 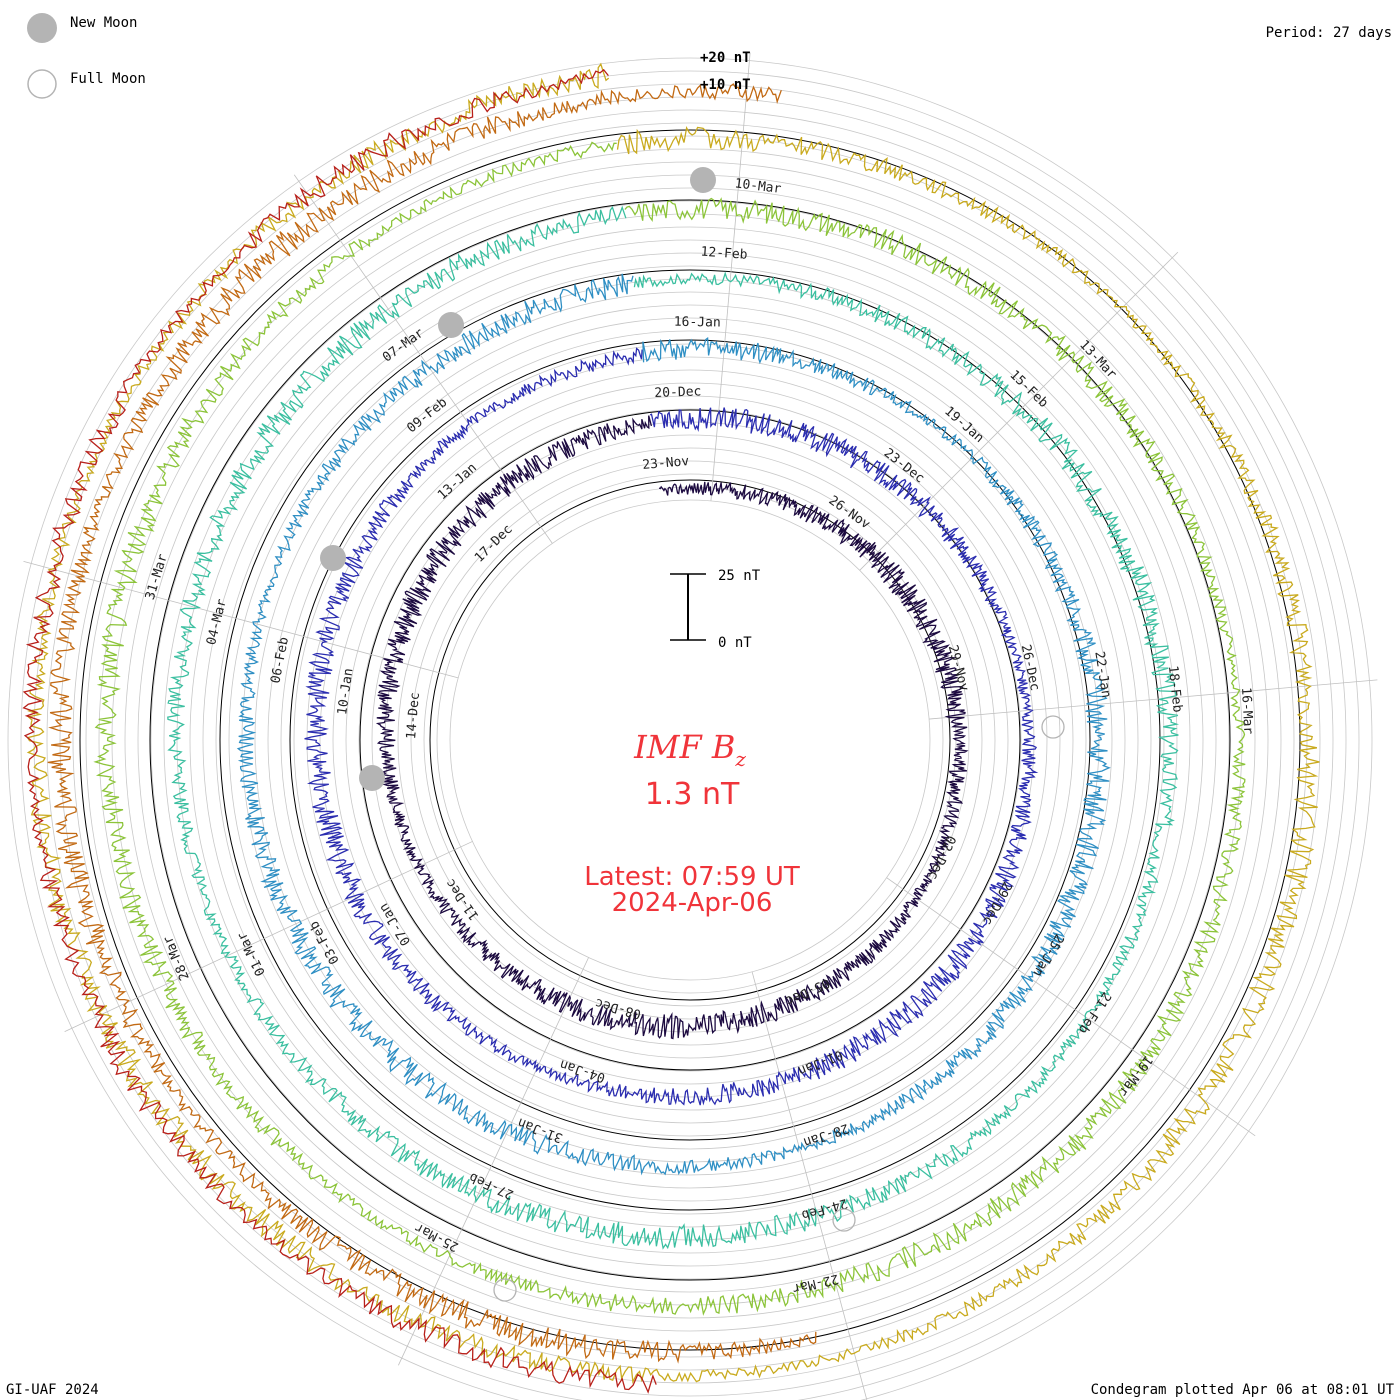 I want to click on date-label: 10-Mar, so click(x=758, y=186).